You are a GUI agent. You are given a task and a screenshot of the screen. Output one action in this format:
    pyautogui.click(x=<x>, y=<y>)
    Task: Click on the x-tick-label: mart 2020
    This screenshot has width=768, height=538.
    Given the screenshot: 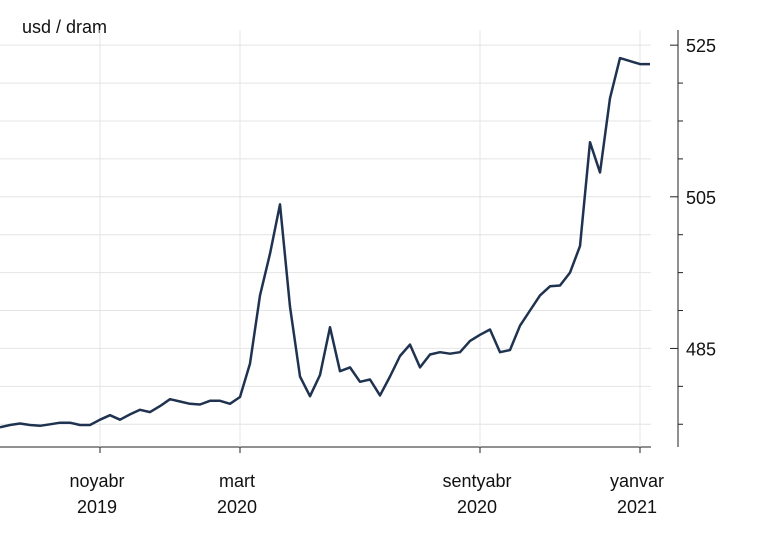 What is the action you would take?
    pyautogui.click(x=237, y=494)
    